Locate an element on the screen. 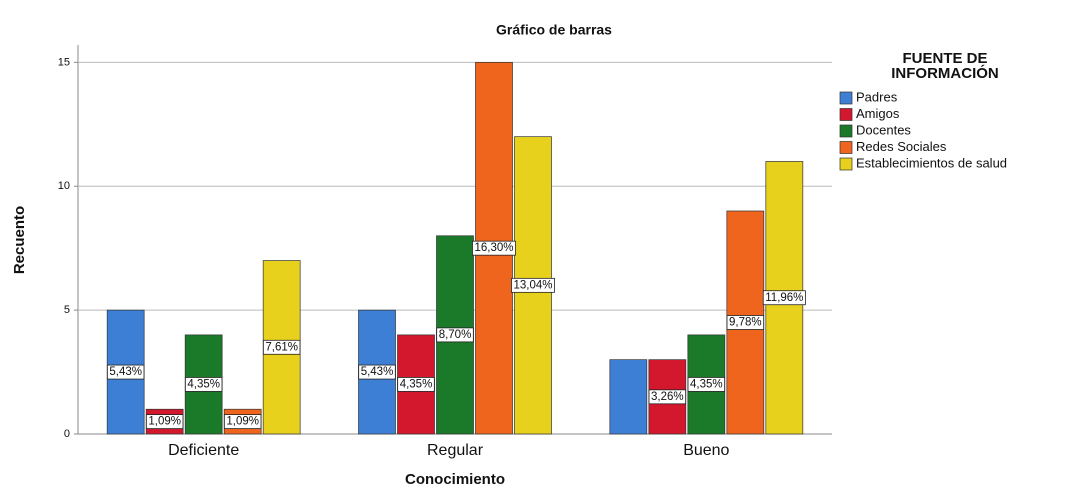 This screenshot has width=1065, height=489. legend-label: Docentes is located at coordinates (883, 129).